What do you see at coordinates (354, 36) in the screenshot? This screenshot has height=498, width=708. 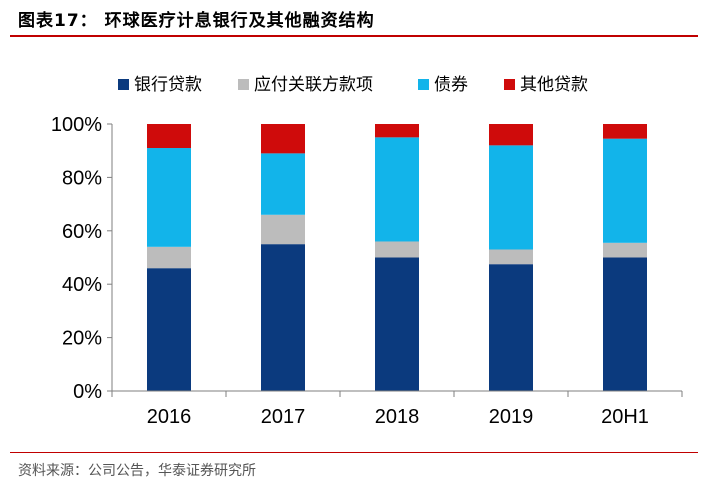 I see `title-divider` at bounding box center [354, 36].